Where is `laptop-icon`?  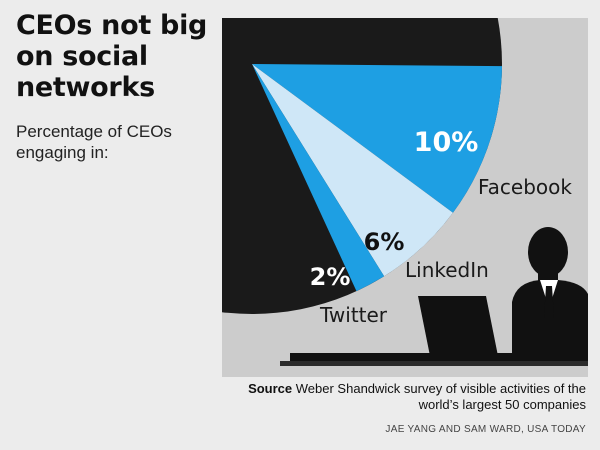 laptop-icon is located at coordinates (458, 326).